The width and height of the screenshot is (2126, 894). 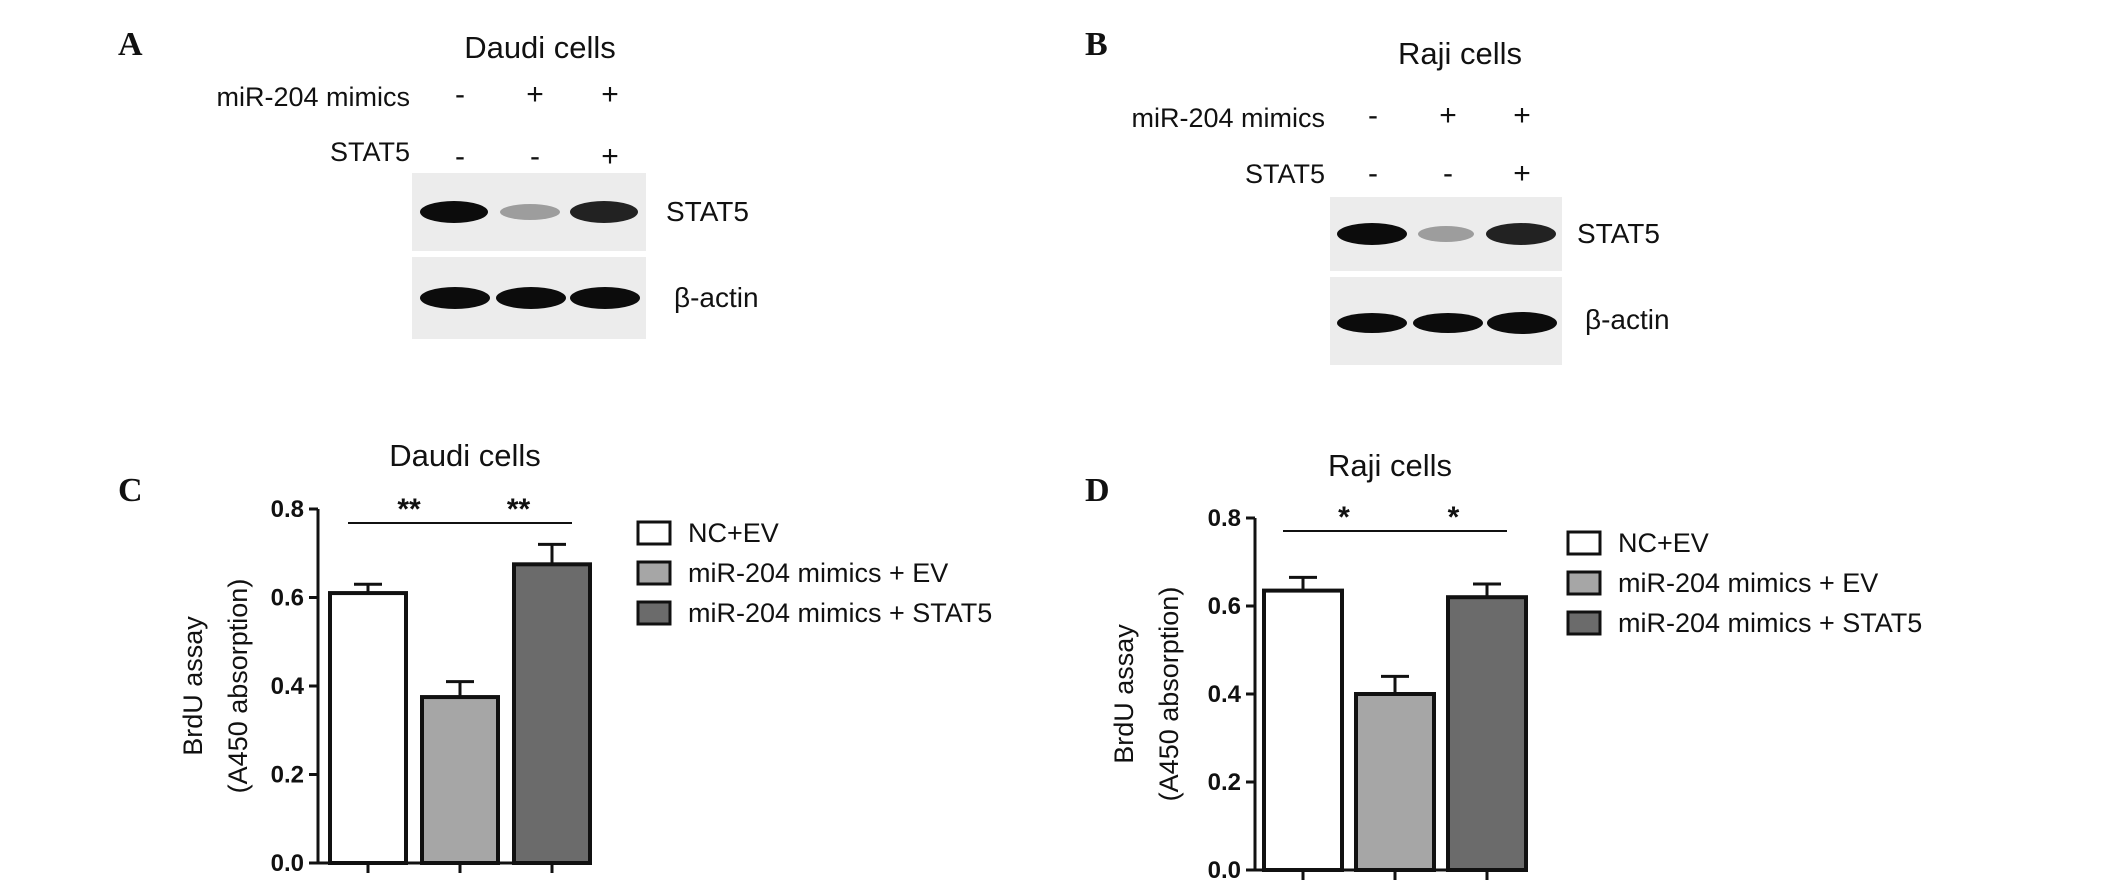 What do you see at coordinates (610, 156) in the screenshot?
I see `panel-a-row2-sign-3: +` at bounding box center [610, 156].